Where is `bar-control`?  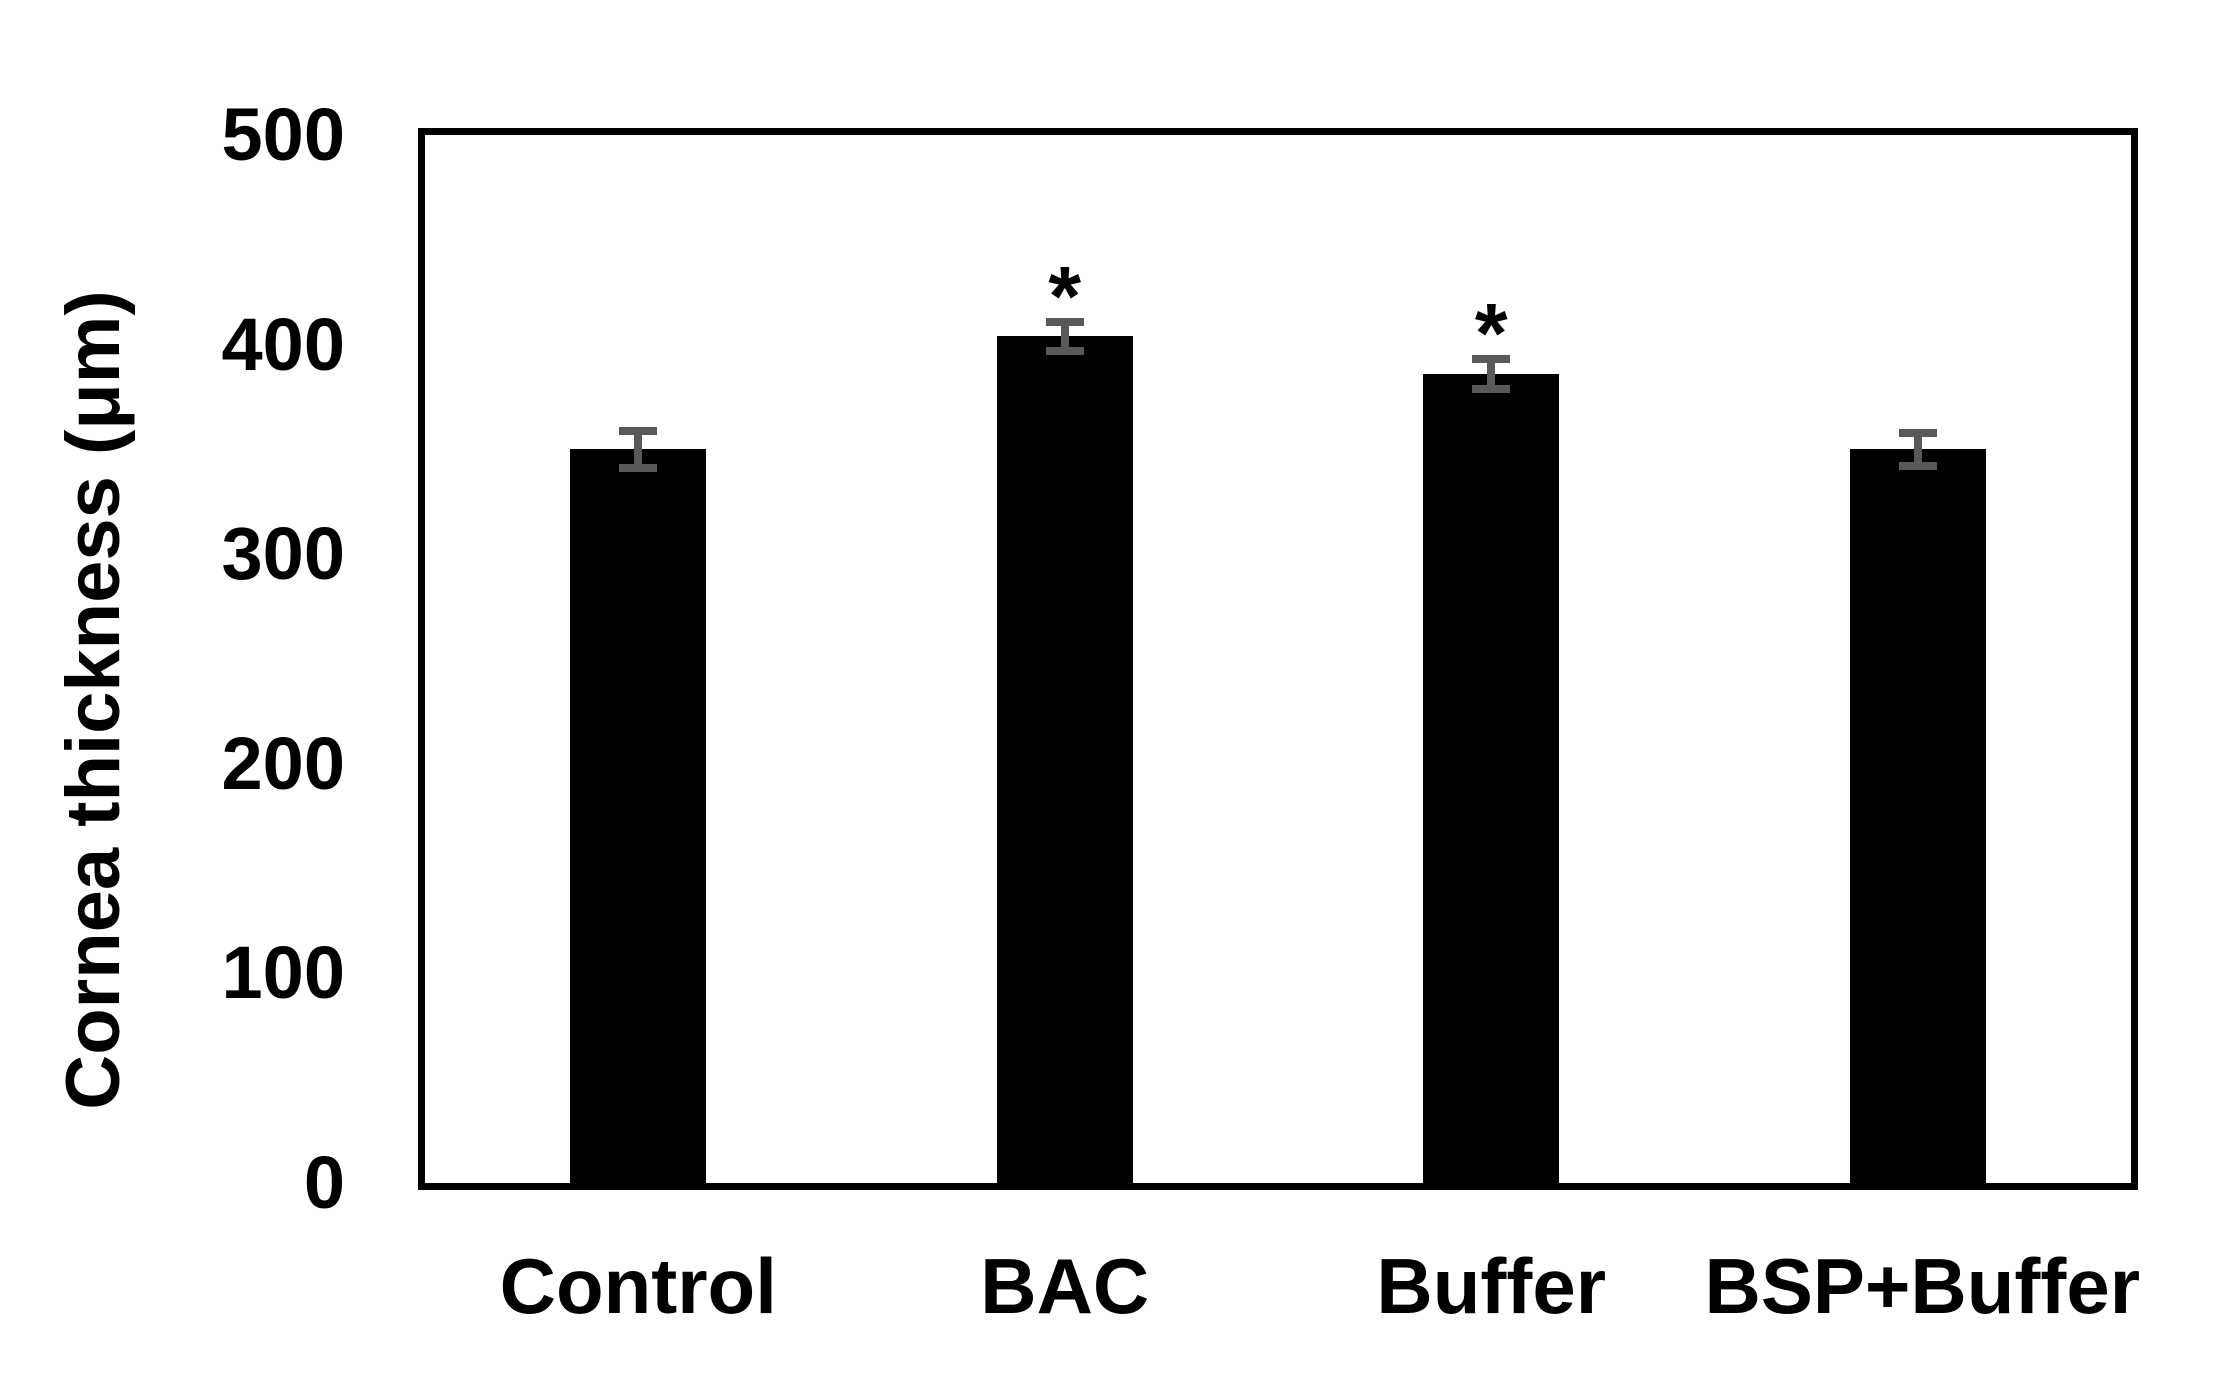
bar-control is located at coordinates (638, 816).